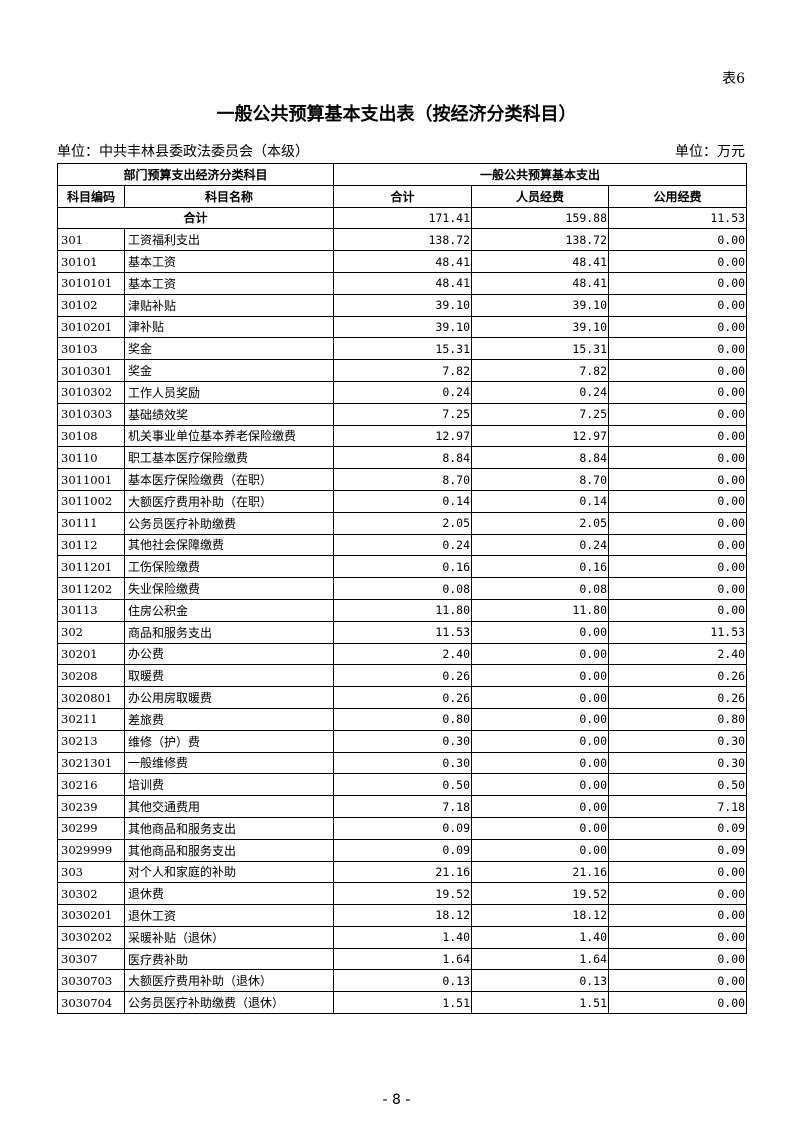 The width and height of the screenshot is (793, 1122). I want to click on table-row: 30113 住房公积金 11.80 11.80 0.00, so click(402, 610).